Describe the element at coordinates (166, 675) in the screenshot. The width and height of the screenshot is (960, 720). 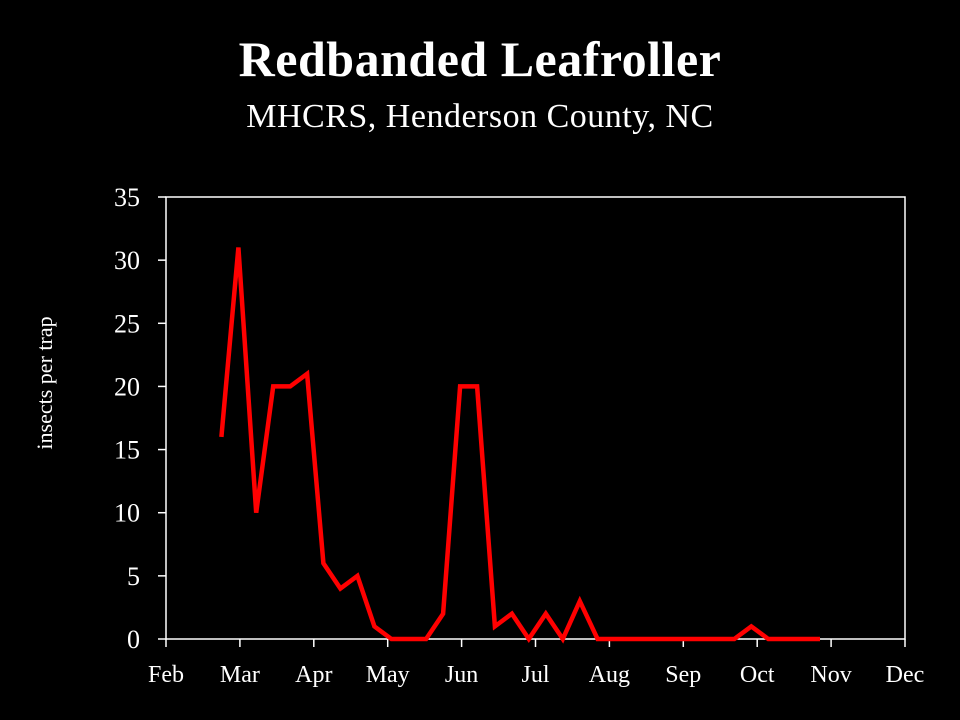
I see `x-tick-label: Feb` at that location.